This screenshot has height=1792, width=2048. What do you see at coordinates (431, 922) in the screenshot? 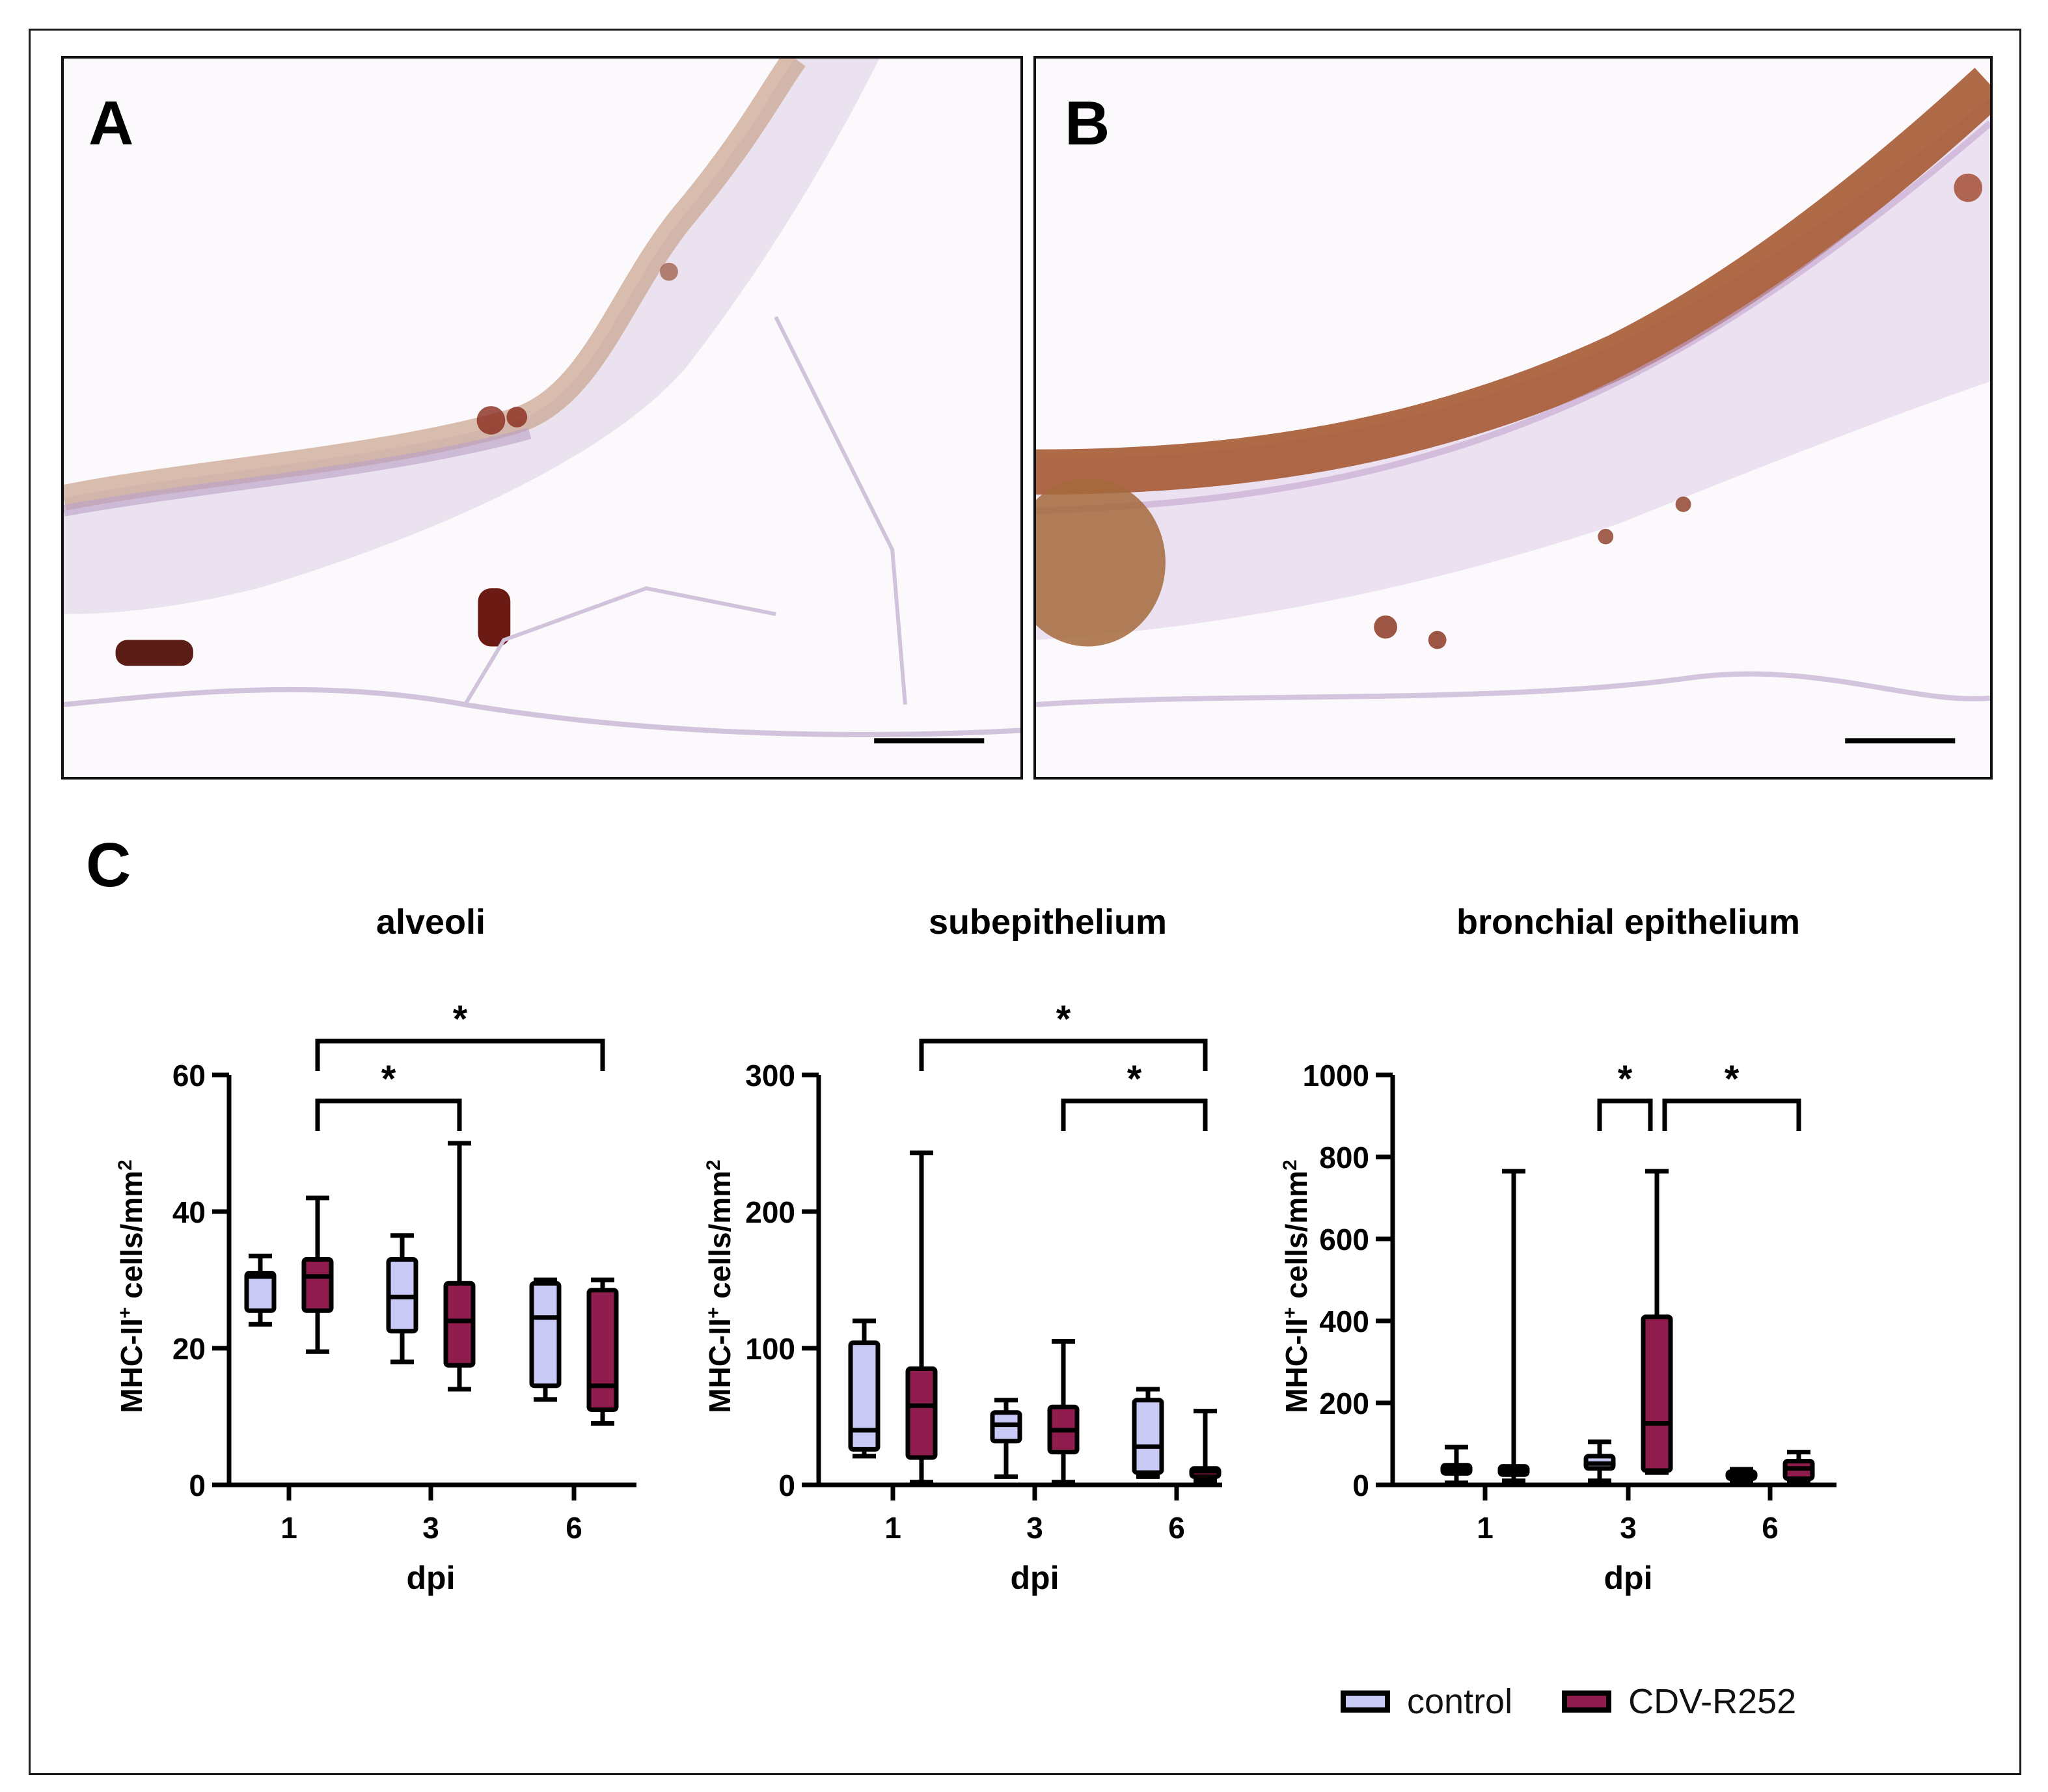
I see `chart-title: alveoli` at bounding box center [431, 922].